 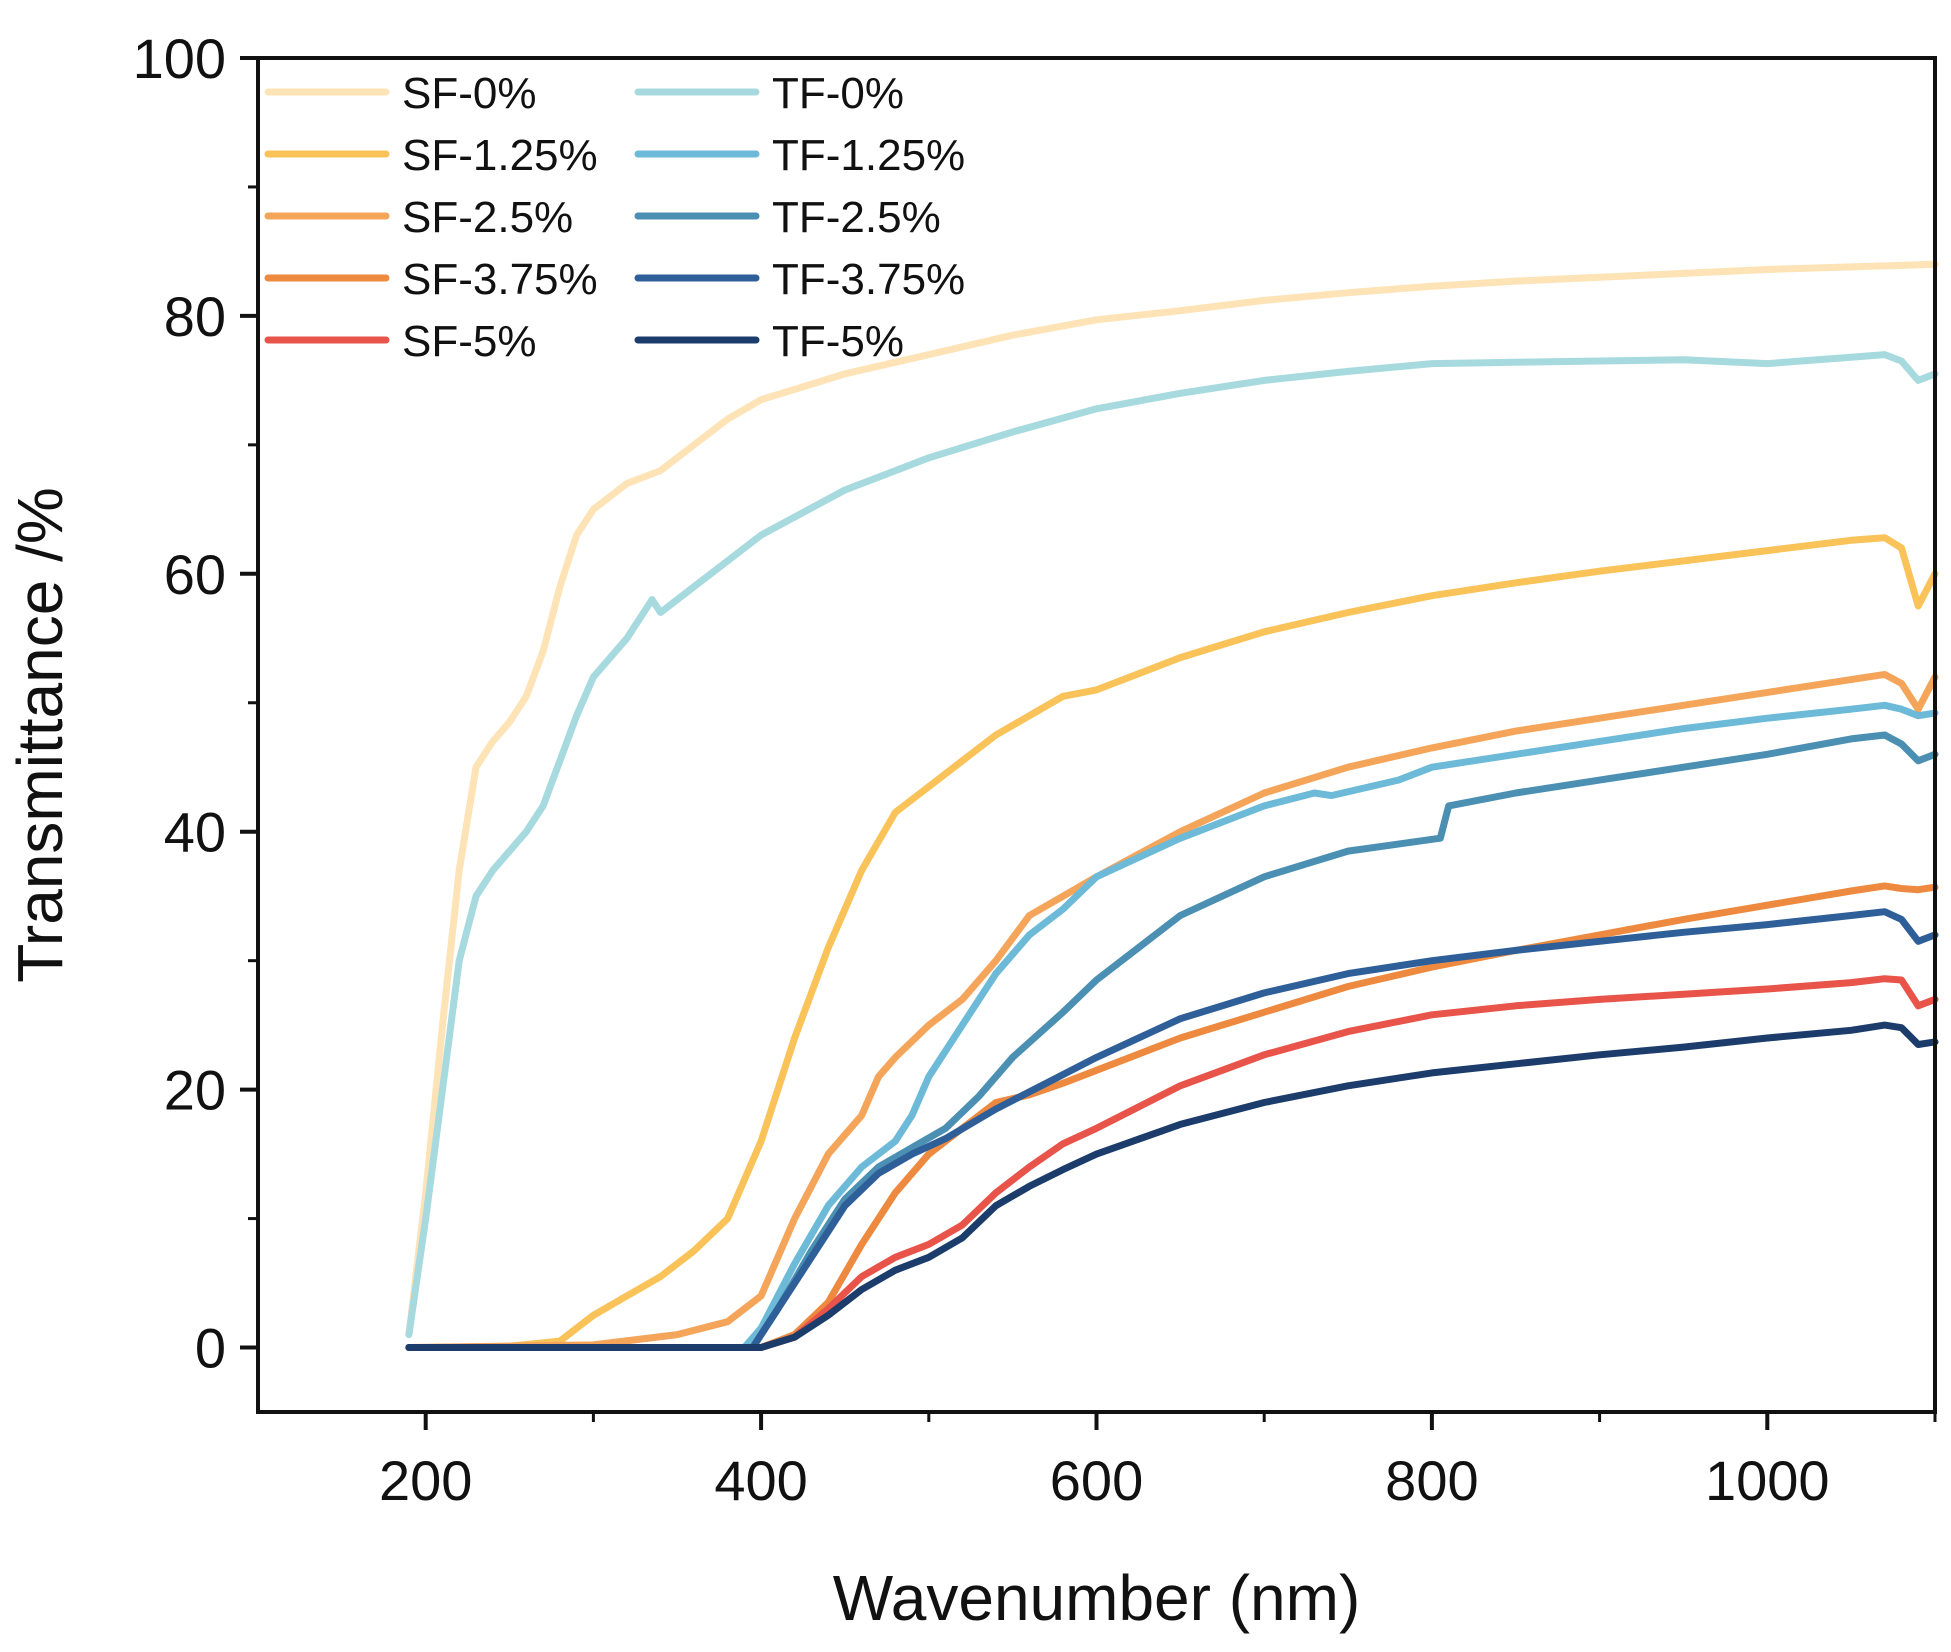 What do you see at coordinates (195, 574) in the screenshot?
I see `y-tick-label: 60` at bounding box center [195, 574].